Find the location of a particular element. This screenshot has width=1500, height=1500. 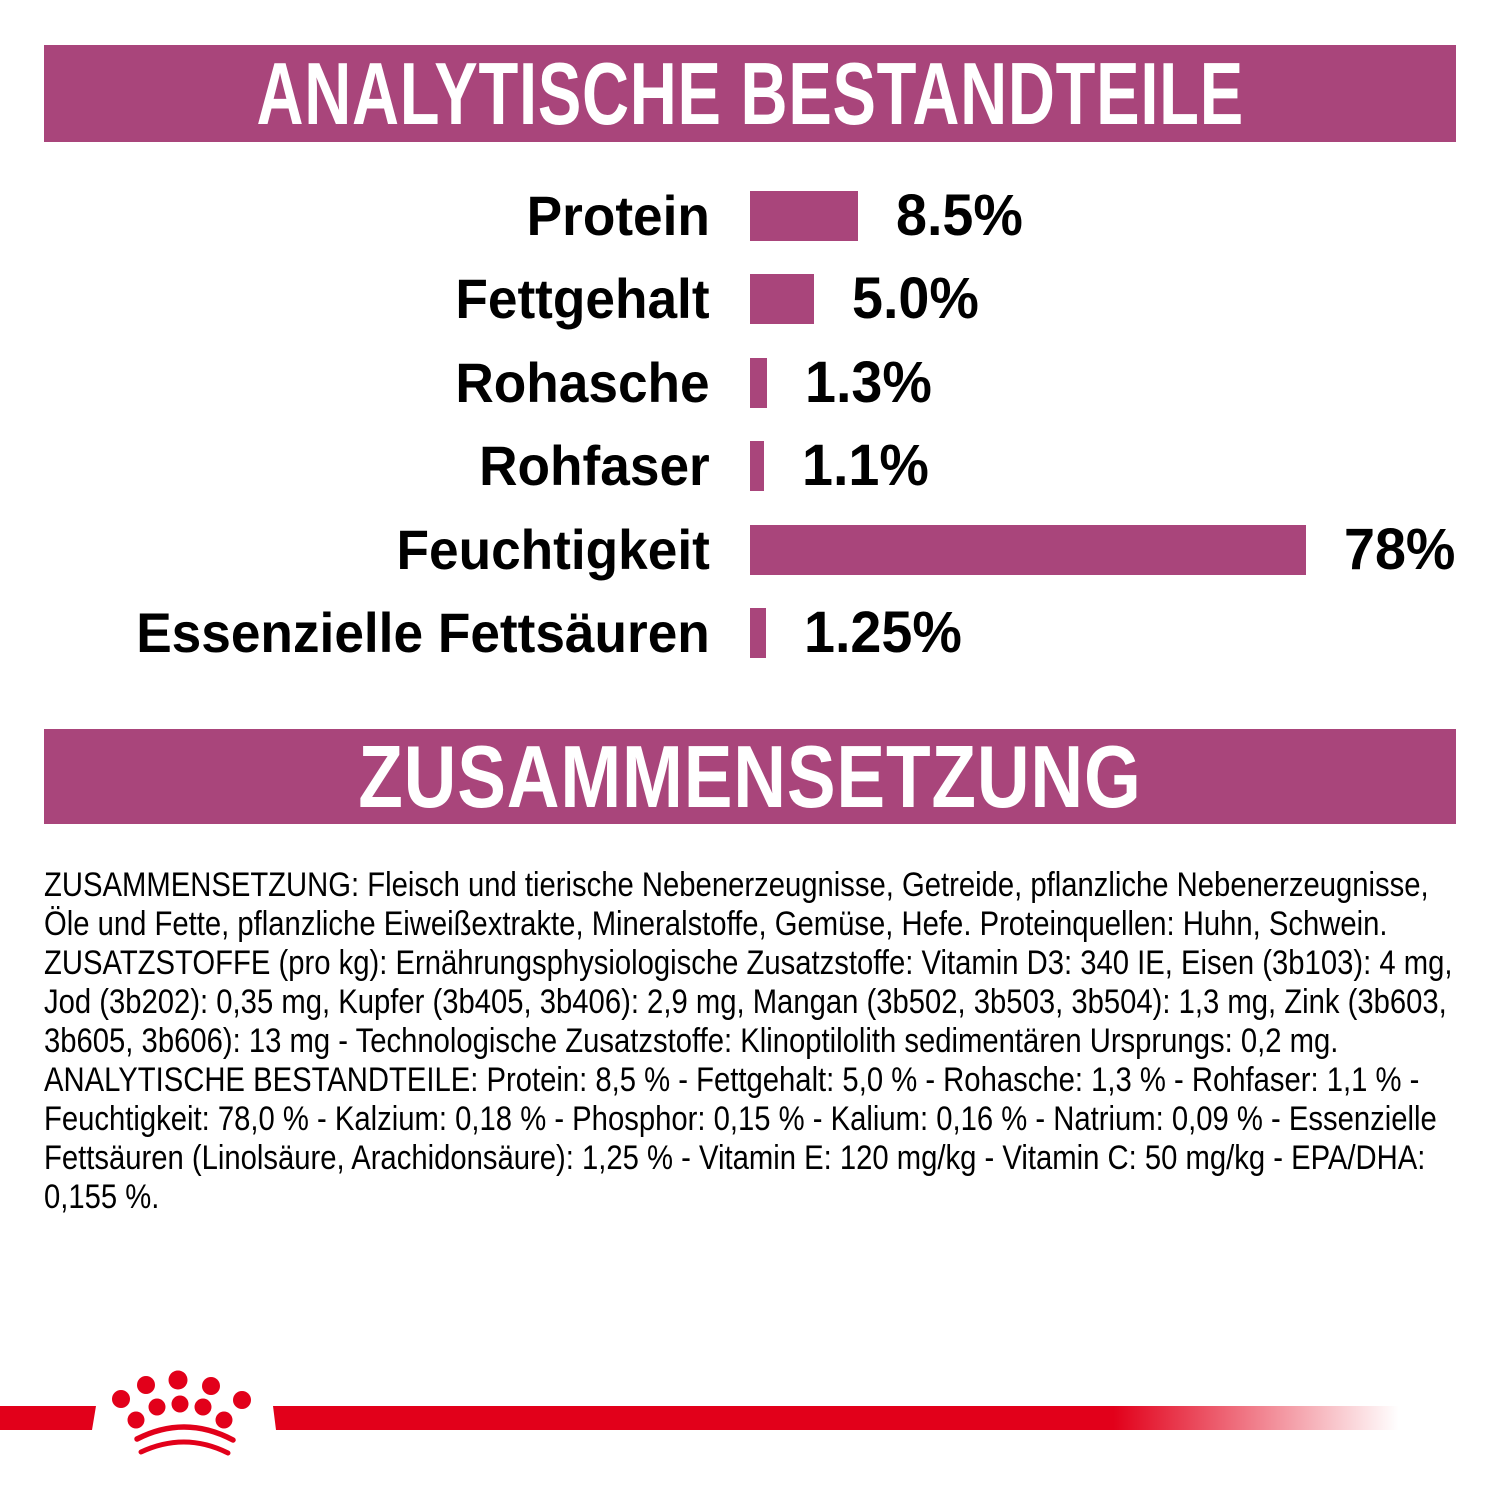

chart-value-label: 78% is located at coordinates (1400, 549).